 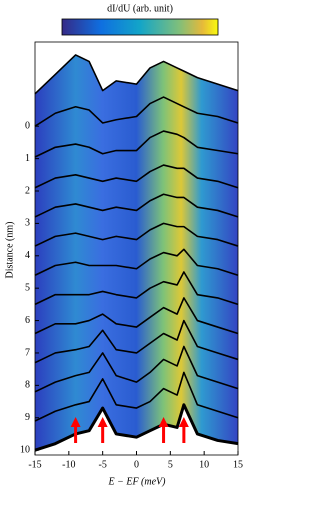 What do you see at coordinates (27, 320) in the screenshot?
I see `y-tick-label: 6` at bounding box center [27, 320].